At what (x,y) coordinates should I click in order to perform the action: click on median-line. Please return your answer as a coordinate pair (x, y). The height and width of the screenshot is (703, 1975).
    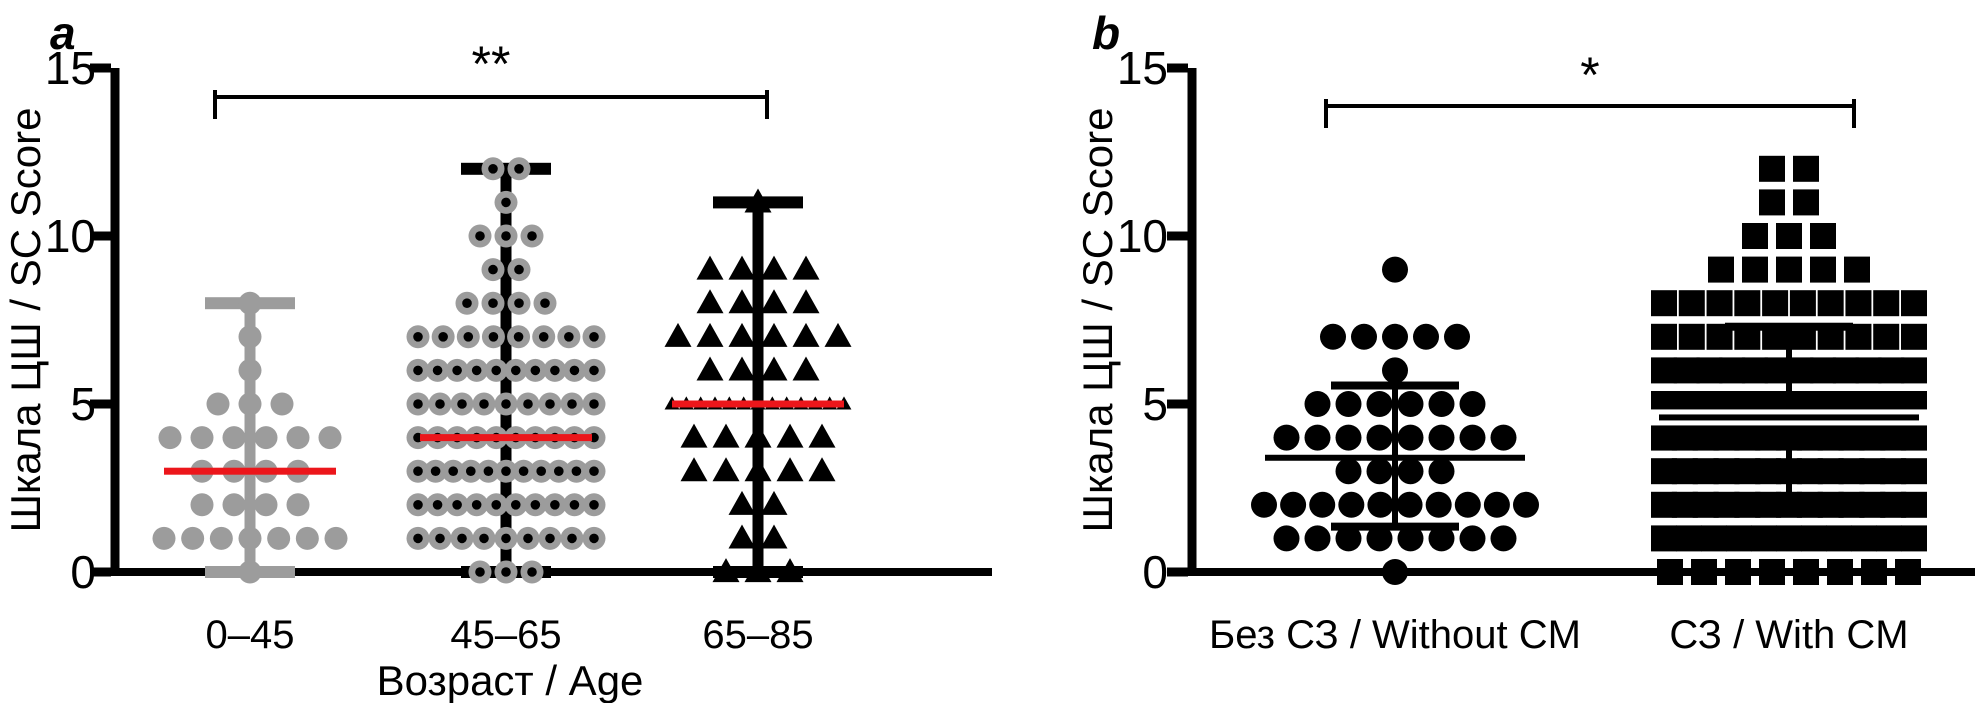
    Looking at the image, I should click on (250, 471).